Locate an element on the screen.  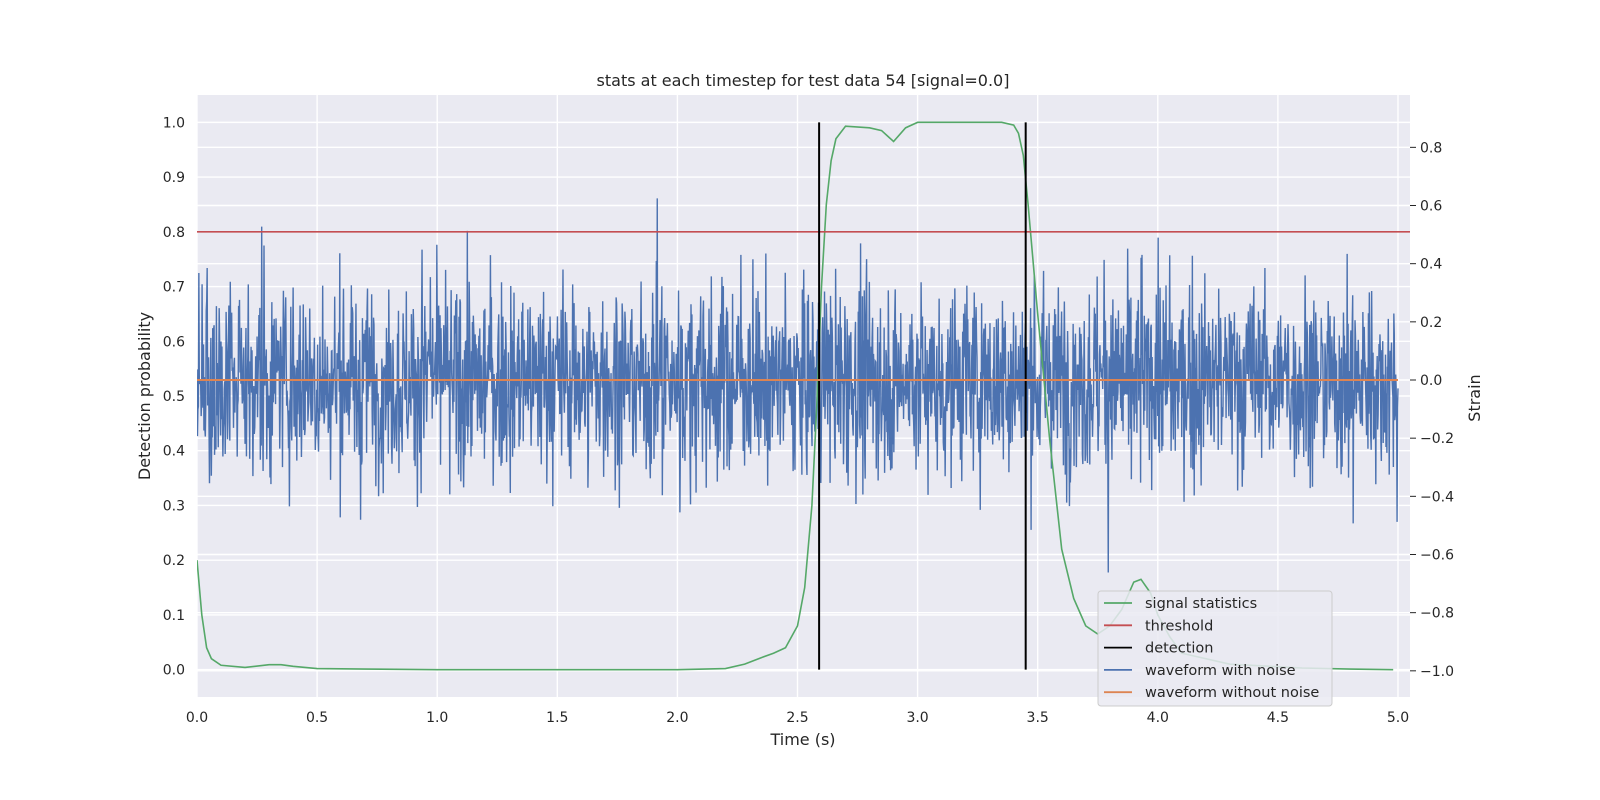
x-tick-label: 1.0 is located at coordinates (437, 718).